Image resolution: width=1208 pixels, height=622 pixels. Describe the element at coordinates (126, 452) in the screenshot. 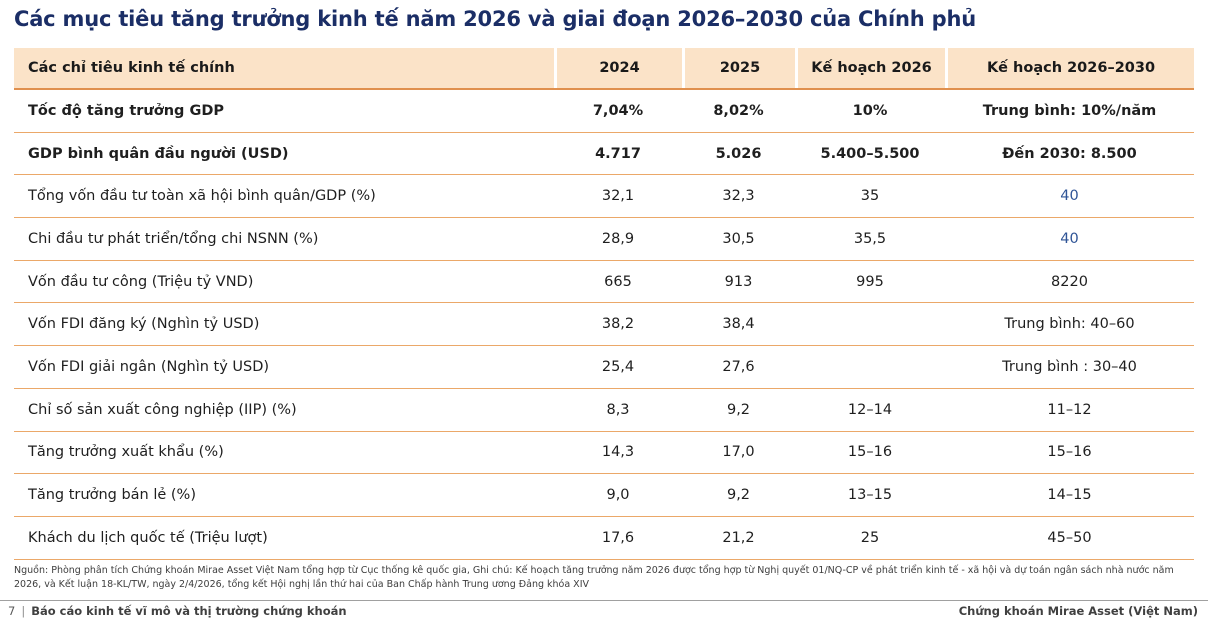

I see `row-label: Tăng trưởng xuất khẩu (%)` at that location.